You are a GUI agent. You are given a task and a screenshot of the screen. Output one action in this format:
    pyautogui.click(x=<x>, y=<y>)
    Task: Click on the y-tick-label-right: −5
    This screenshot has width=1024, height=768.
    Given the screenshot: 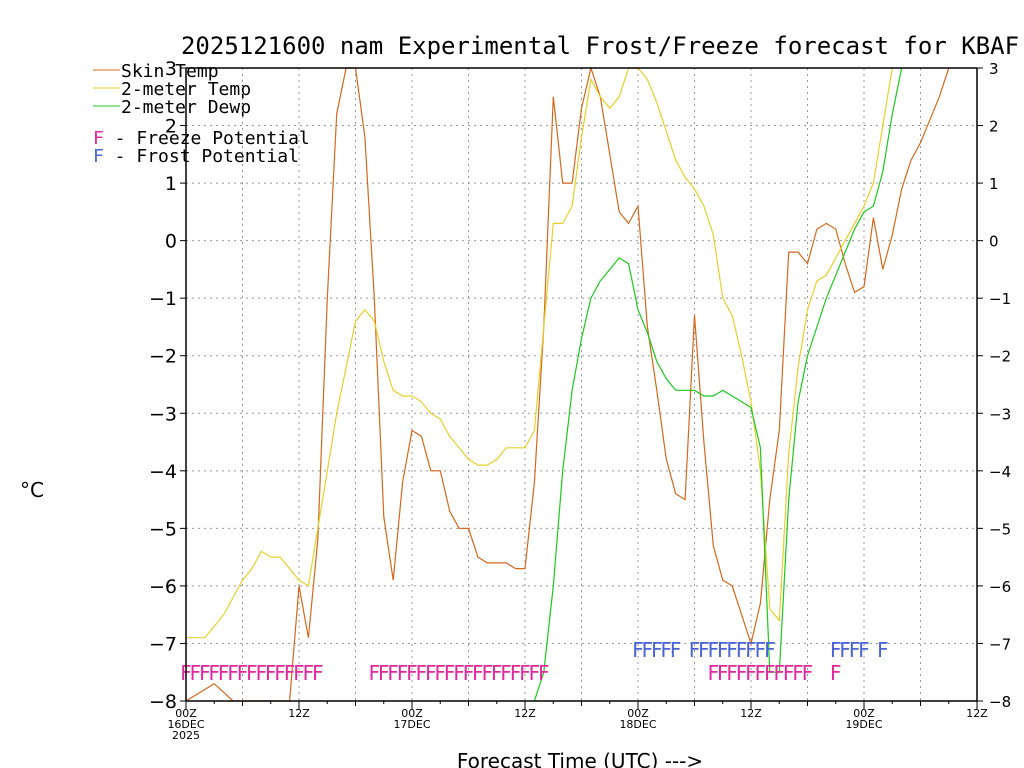 What is the action you would take?
    pyautogui.click(x=1000, y=529)
    